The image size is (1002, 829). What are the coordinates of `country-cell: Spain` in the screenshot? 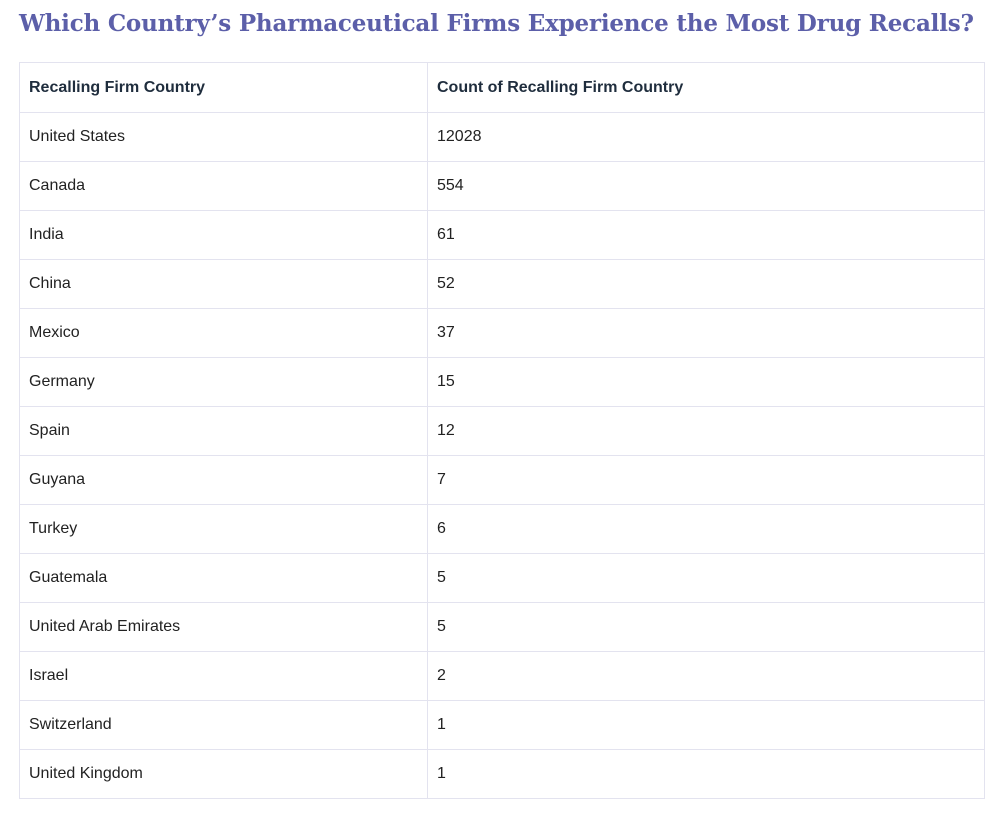 It's located at (223, 431).